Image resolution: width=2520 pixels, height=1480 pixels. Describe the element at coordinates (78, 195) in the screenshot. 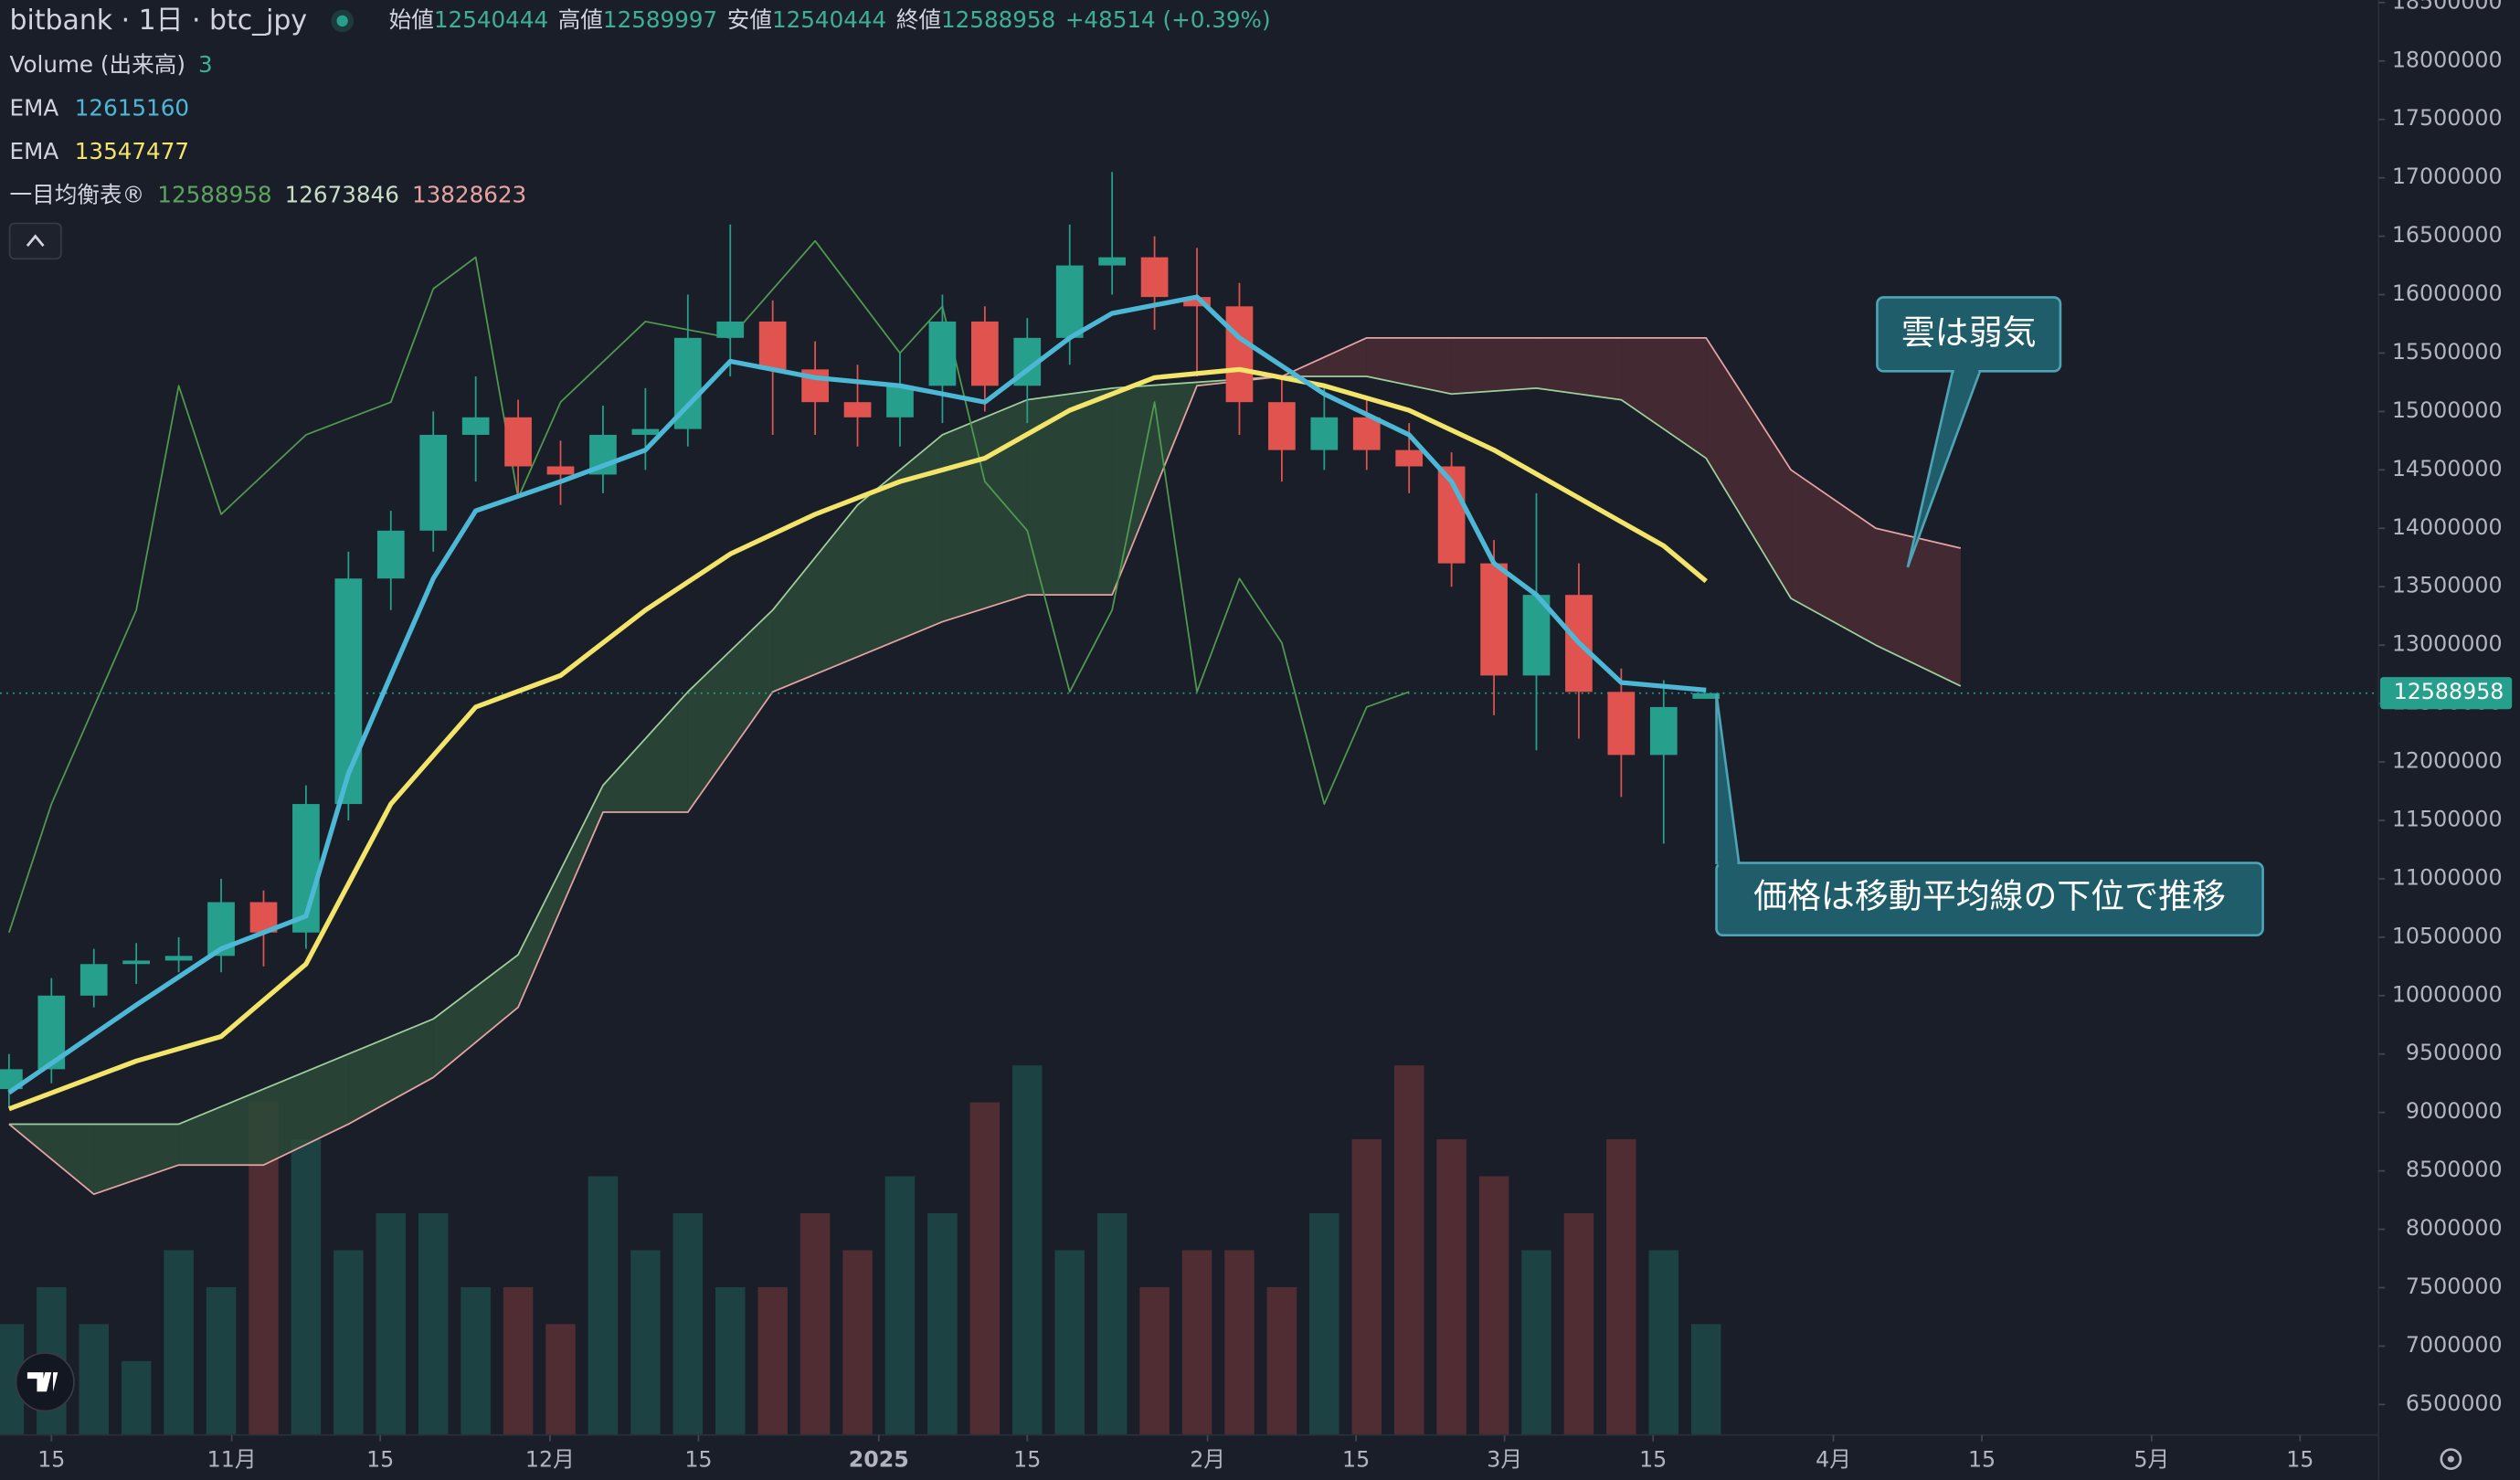

I see `legend-text: 一目均衡表®` at that location.